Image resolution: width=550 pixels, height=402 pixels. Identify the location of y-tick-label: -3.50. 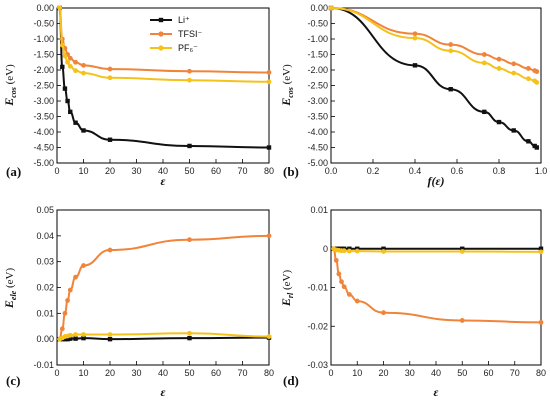
(43, 117).